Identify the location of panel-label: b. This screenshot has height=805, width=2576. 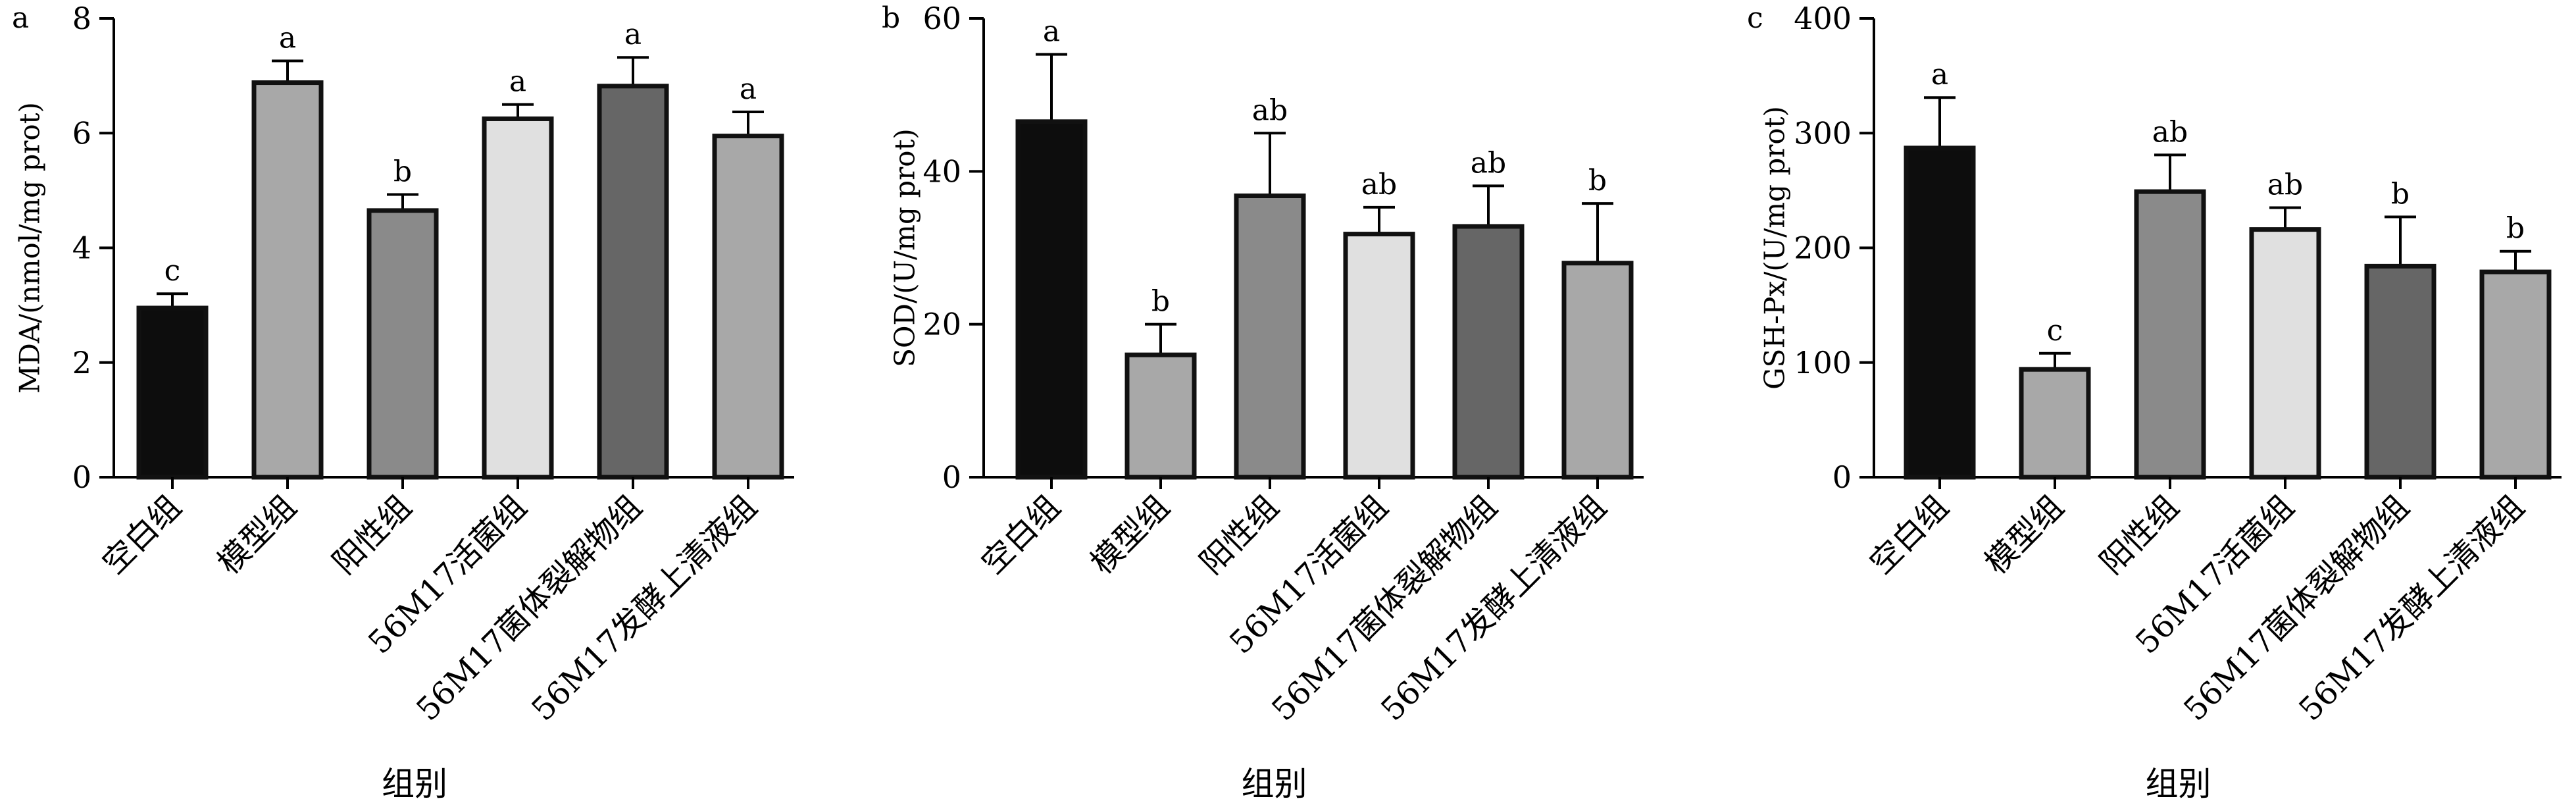
(891, 18).